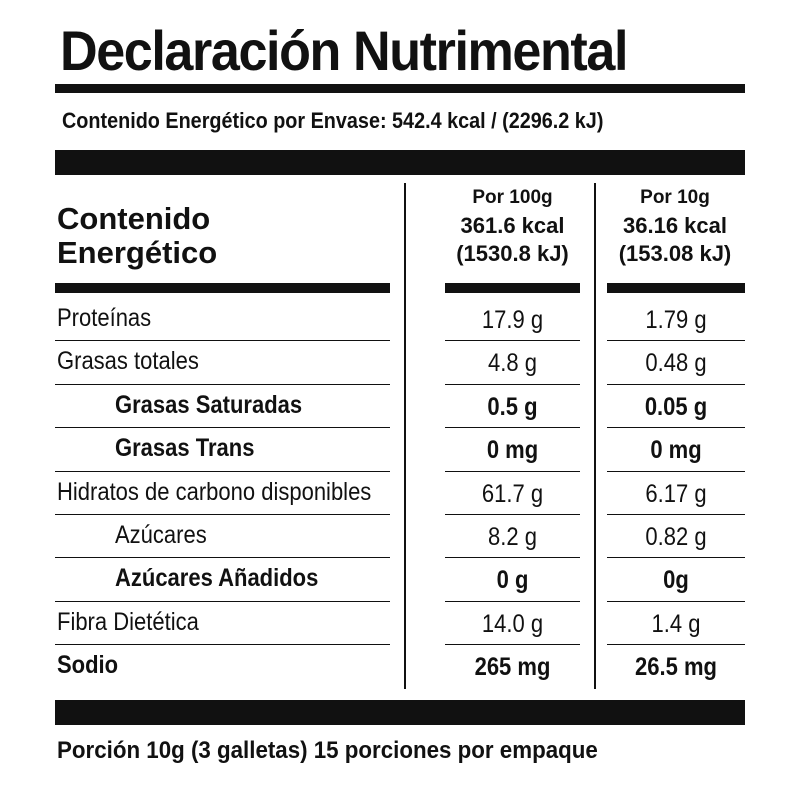  I want to click on row-value: 8.2 g, so click(512, 537).